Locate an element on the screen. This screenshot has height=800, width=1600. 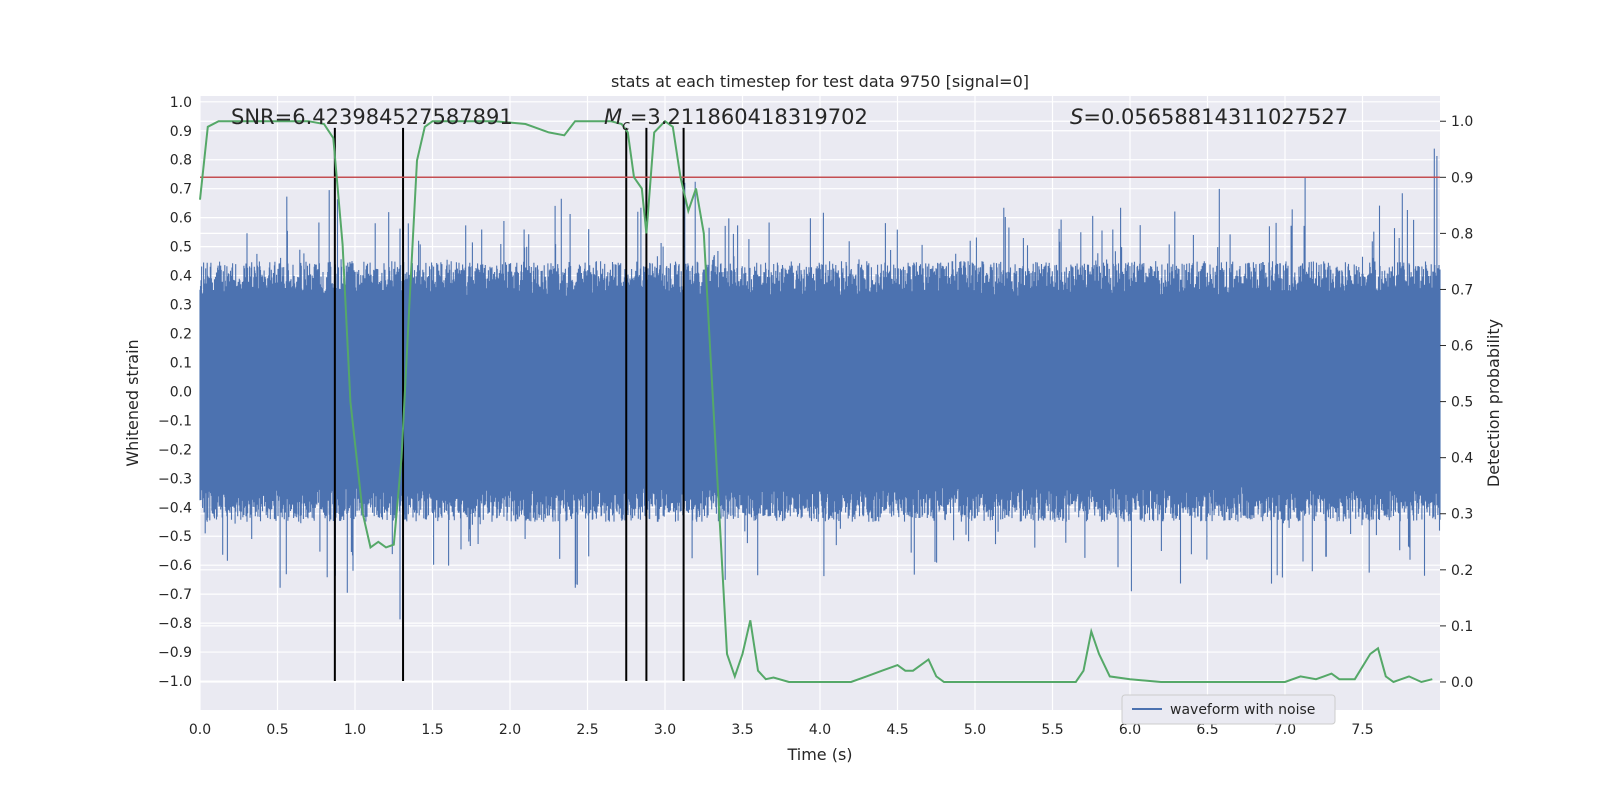
y-tick-label: 0.7 is located at coordinates (181, 190).